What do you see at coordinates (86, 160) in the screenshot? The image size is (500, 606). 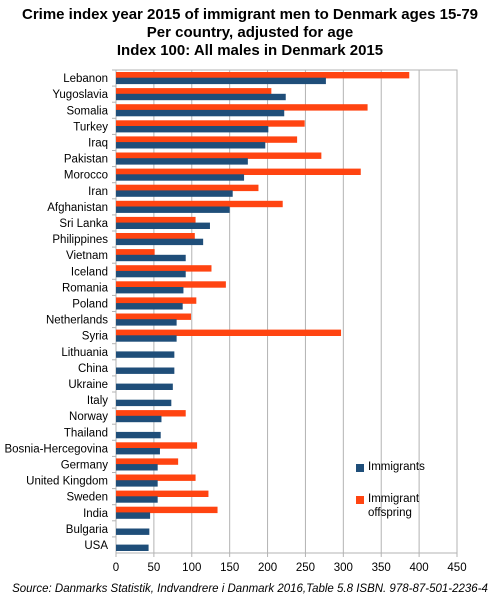 I see `category-label-pakistan: Pakistan` at bounding box center [86, 160].